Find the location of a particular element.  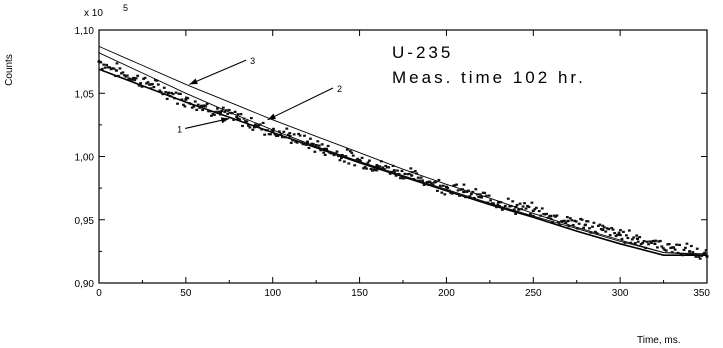

x-tick-label: 350 is located at coordinates (701, 293).